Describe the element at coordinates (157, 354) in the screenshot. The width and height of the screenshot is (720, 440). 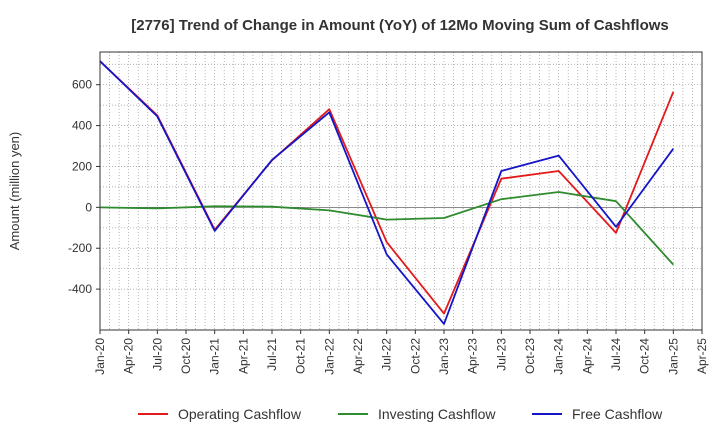
I see `x-tick-label: Jul-20` at that location.